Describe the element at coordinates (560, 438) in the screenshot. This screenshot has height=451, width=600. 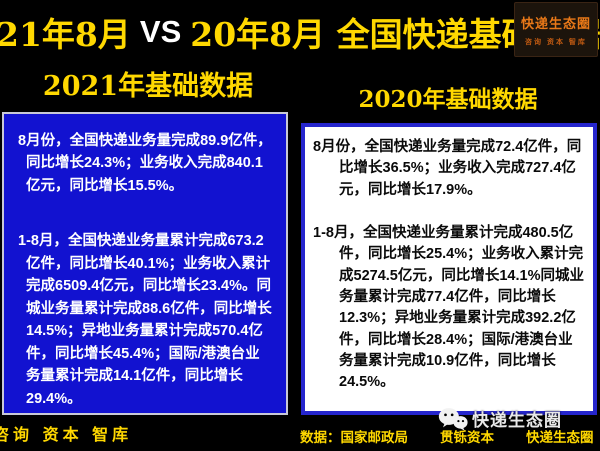
I see `footer-source-brand: 快递生态圈` at that location.